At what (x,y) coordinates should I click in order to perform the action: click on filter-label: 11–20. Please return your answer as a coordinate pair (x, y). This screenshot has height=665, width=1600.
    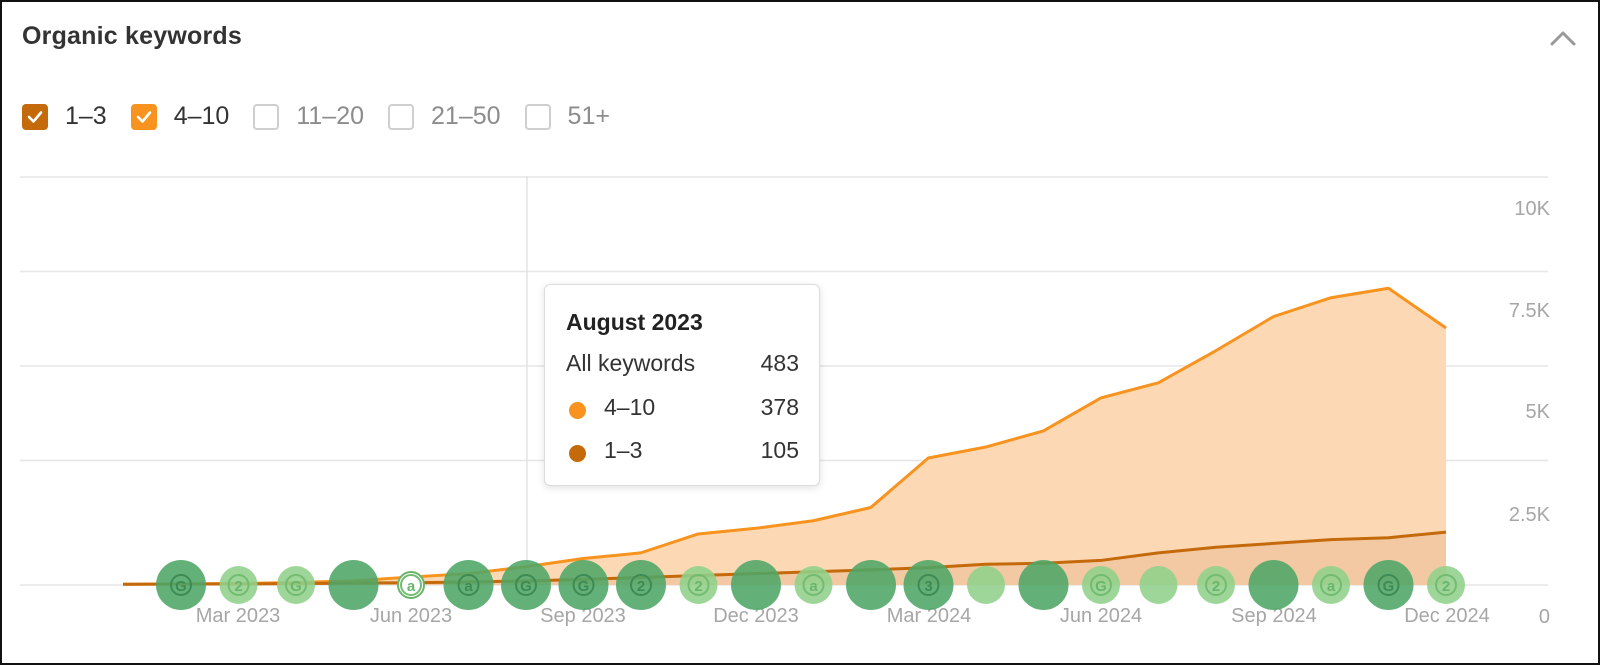
    Looking at the image, I should click on (330, 116).